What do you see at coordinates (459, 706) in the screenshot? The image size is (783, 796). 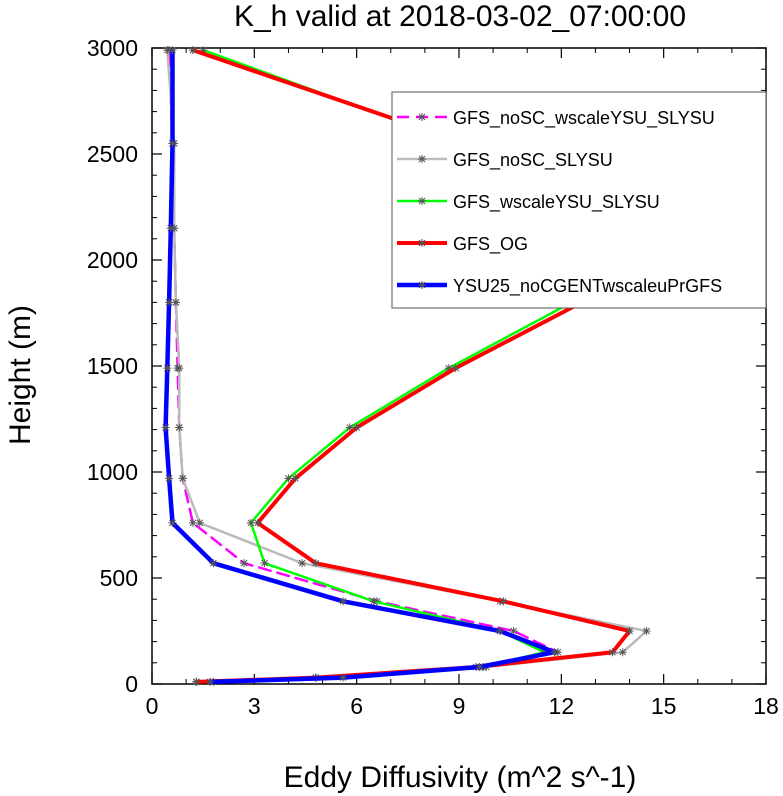 I see `x-tick-label: 9` at bounding box center [459, 706].